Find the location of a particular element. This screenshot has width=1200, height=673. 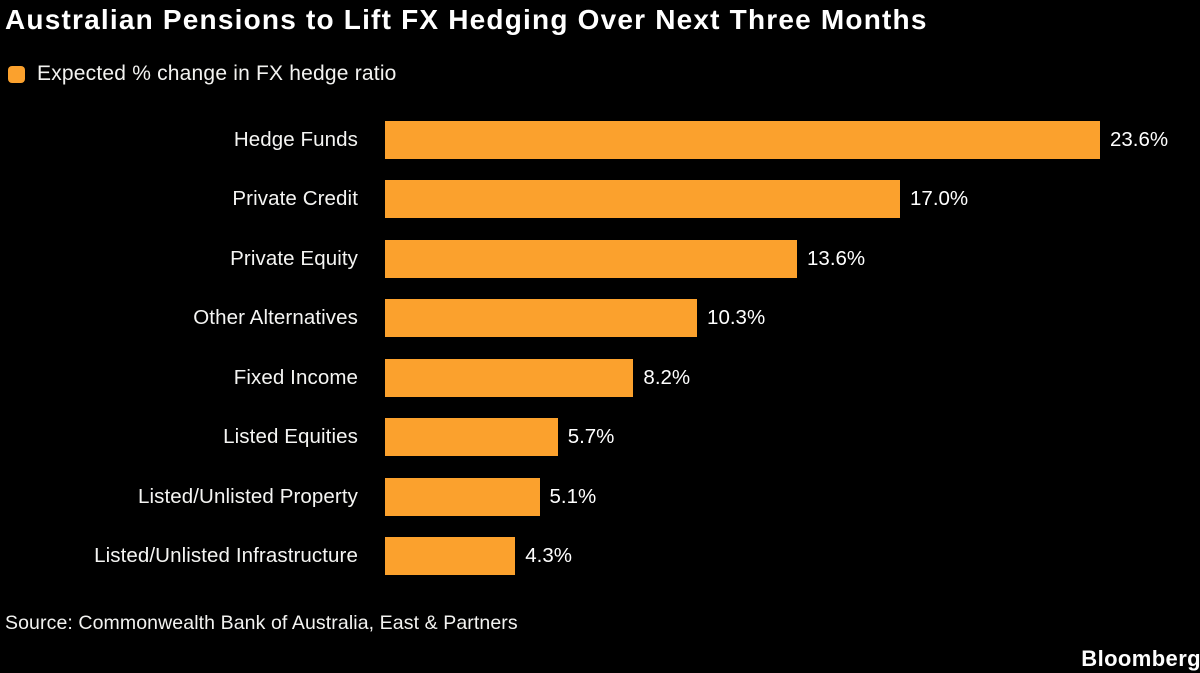

bar-track: 10.3% is located at coordinates (792, 318).